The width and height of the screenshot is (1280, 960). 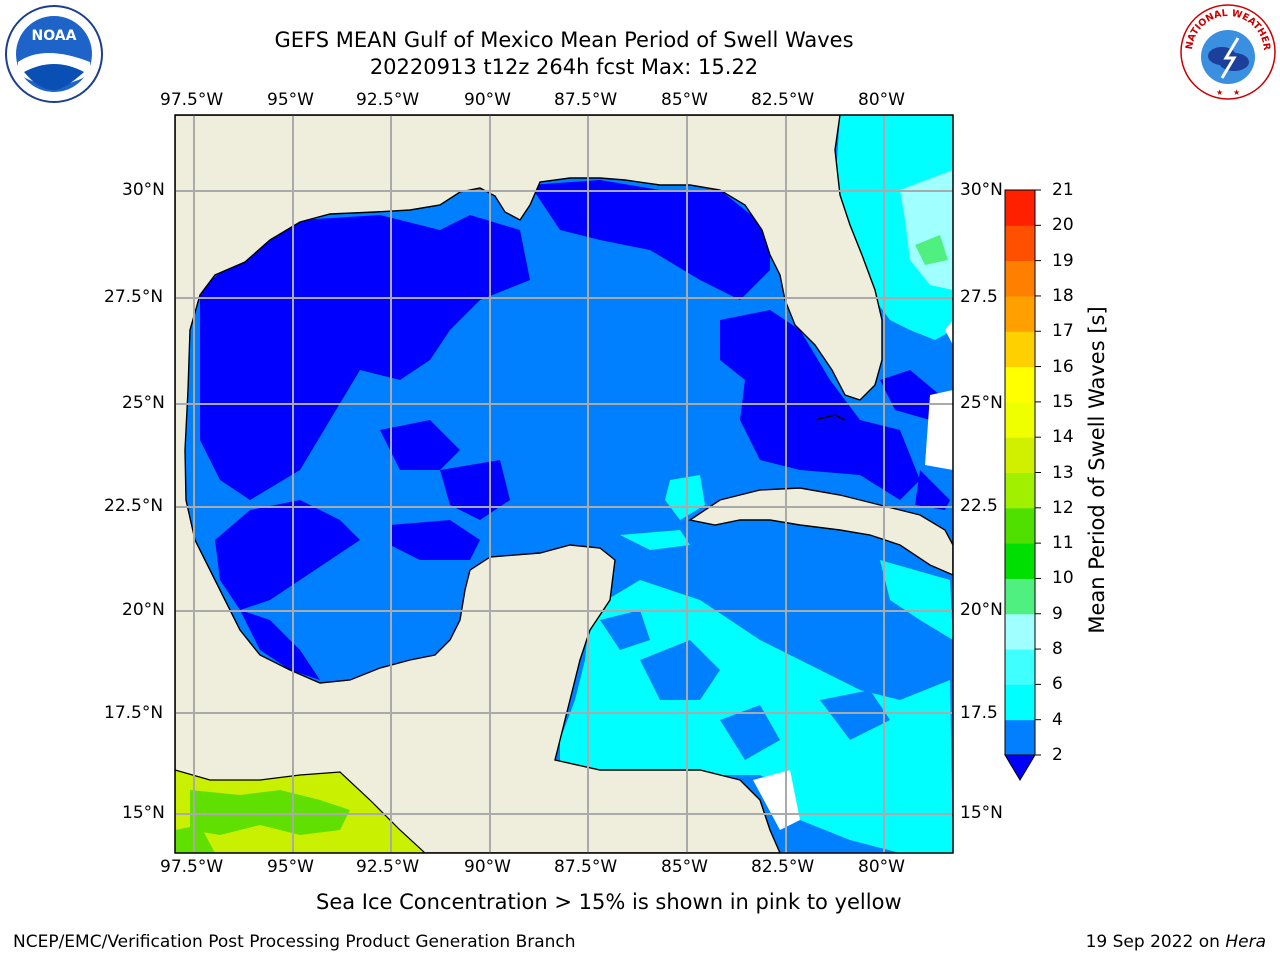 I want to click on lon-tick-bottom: 80°W, so click(x=881, y=867).